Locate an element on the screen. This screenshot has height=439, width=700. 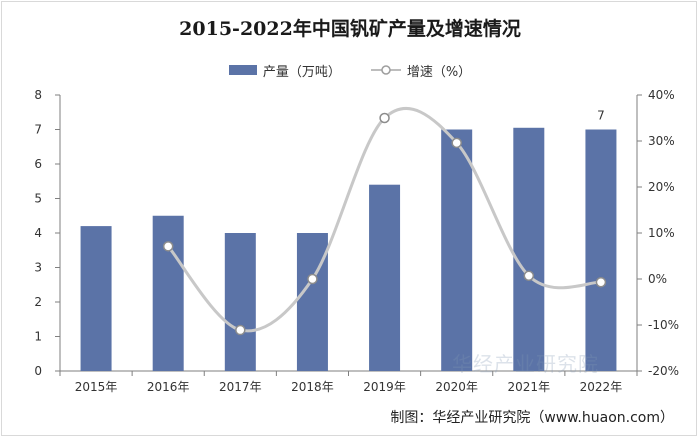
y-right-tick-label: -20% is located at coordinates (663, 371).